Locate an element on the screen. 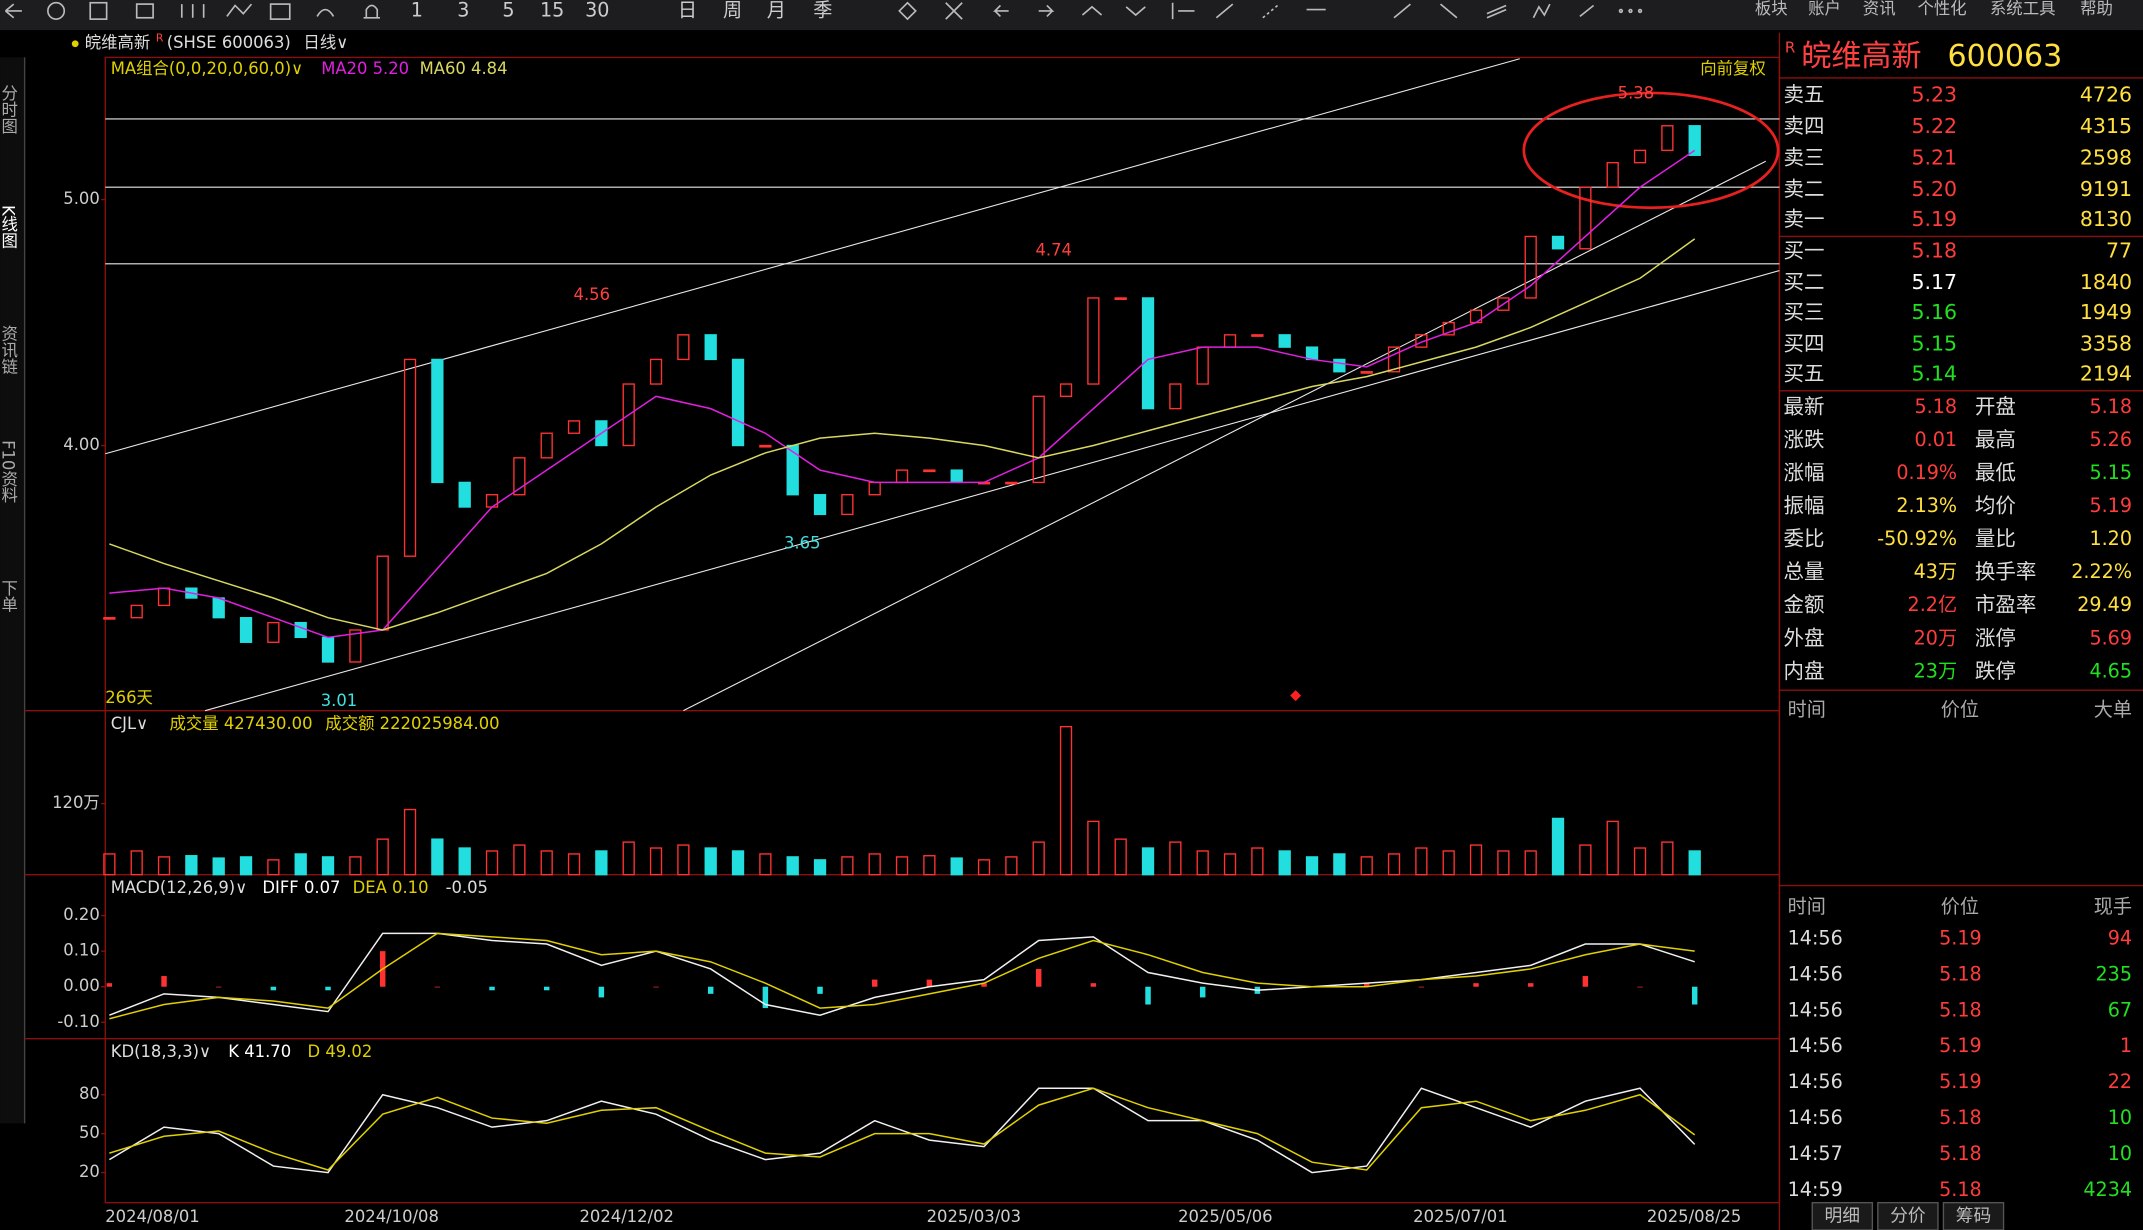 The width and height of the screenshot is (2143, 1230). side-tab: 下单 is located at coordinates (9, 595).